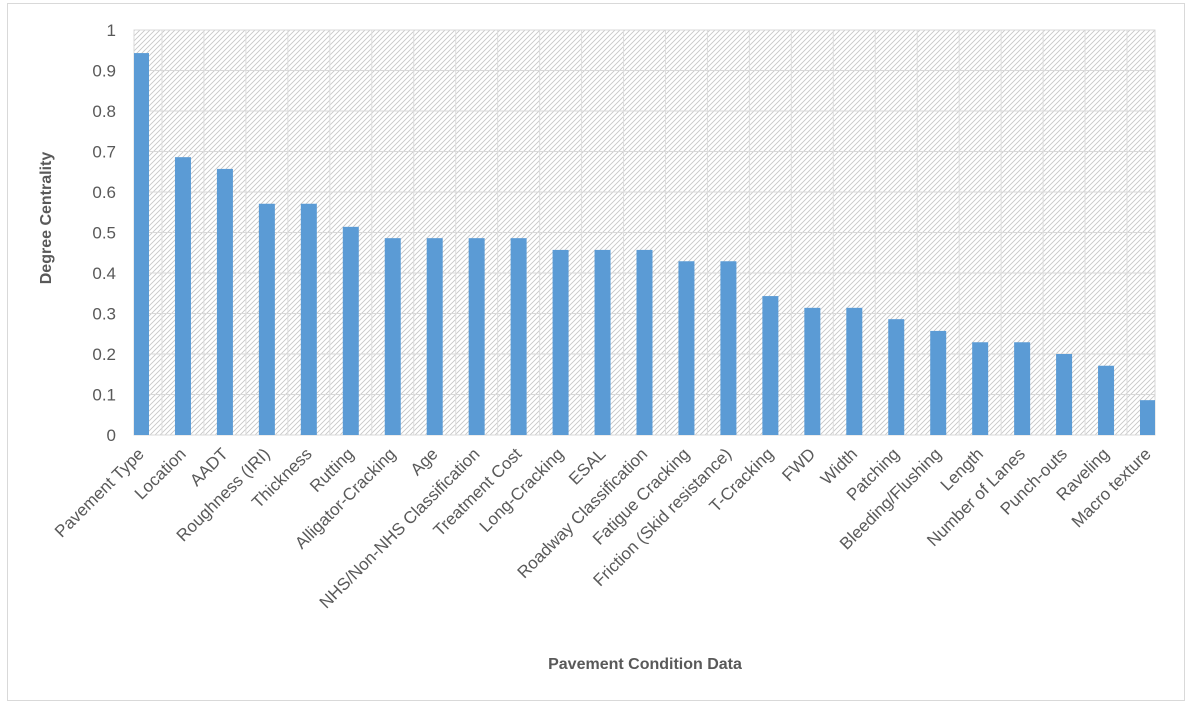 This screenshot has width=1191, height=704. I want to click on bar-patching, so click(896, 377).